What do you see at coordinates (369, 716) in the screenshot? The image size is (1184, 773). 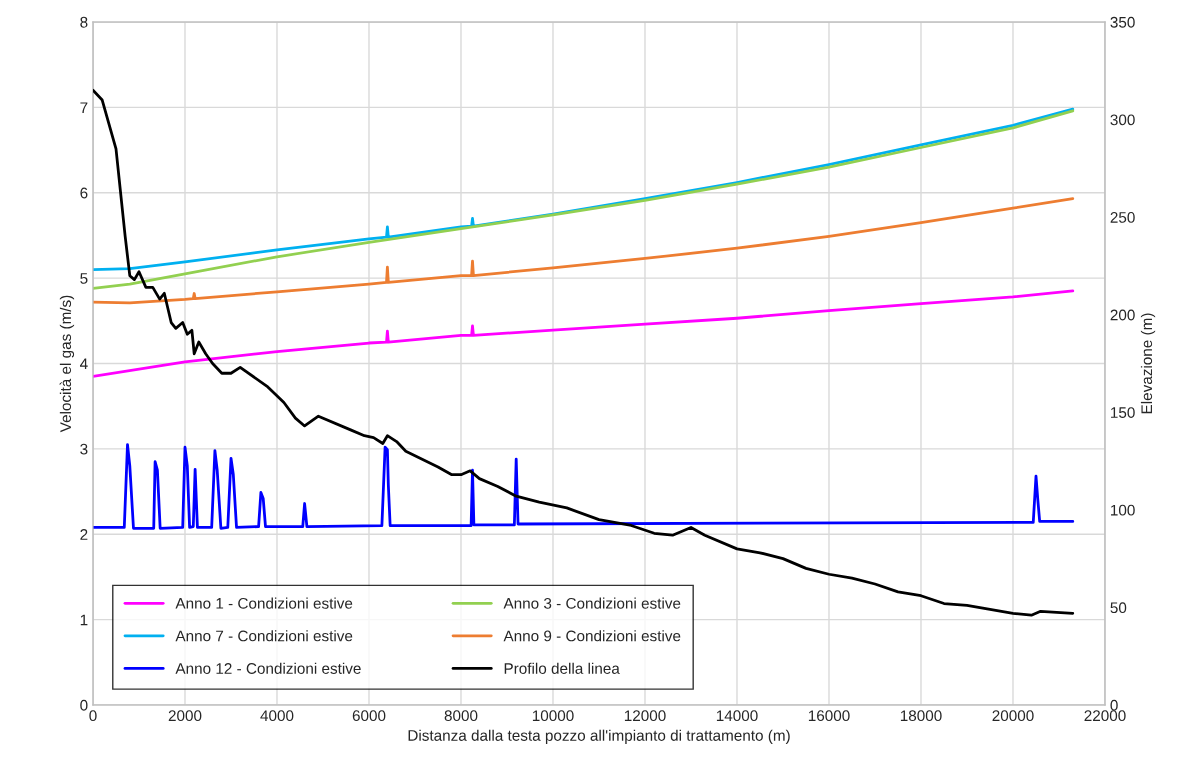 I see `x-tick-label: 6000` at bounding box center [369, 716].